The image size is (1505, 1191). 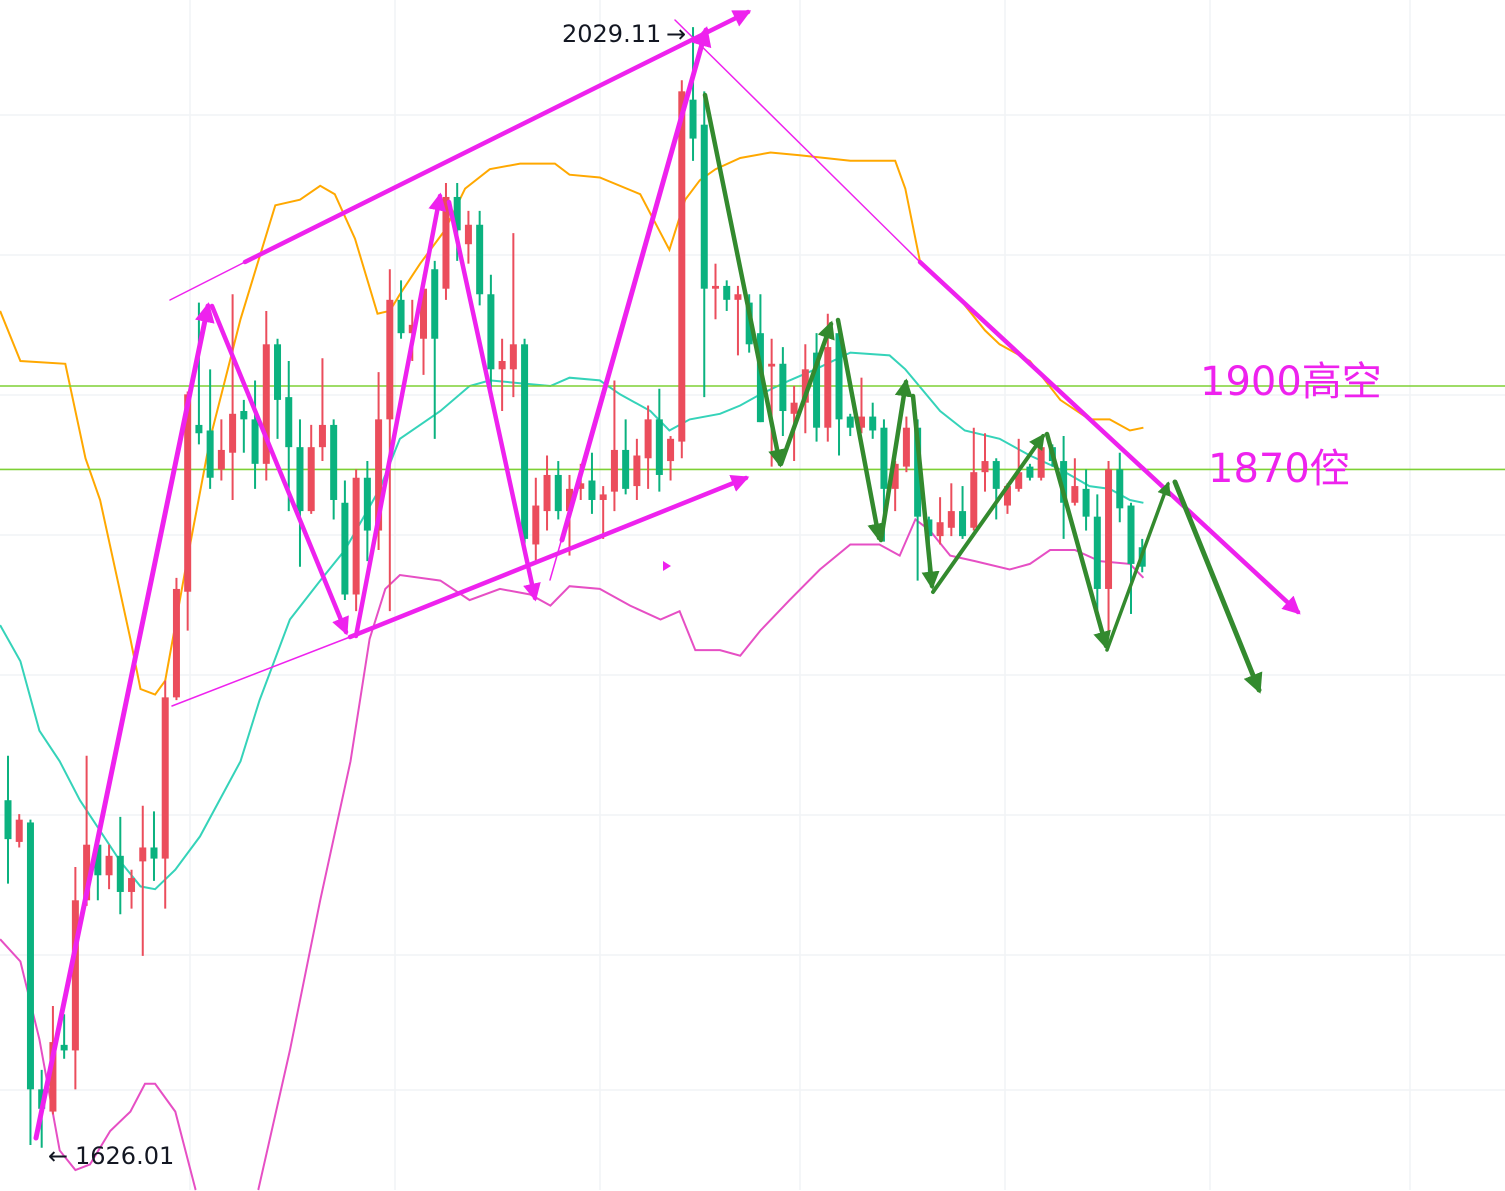 I want to click on upper-channel-line, so click(x=207, y=281).